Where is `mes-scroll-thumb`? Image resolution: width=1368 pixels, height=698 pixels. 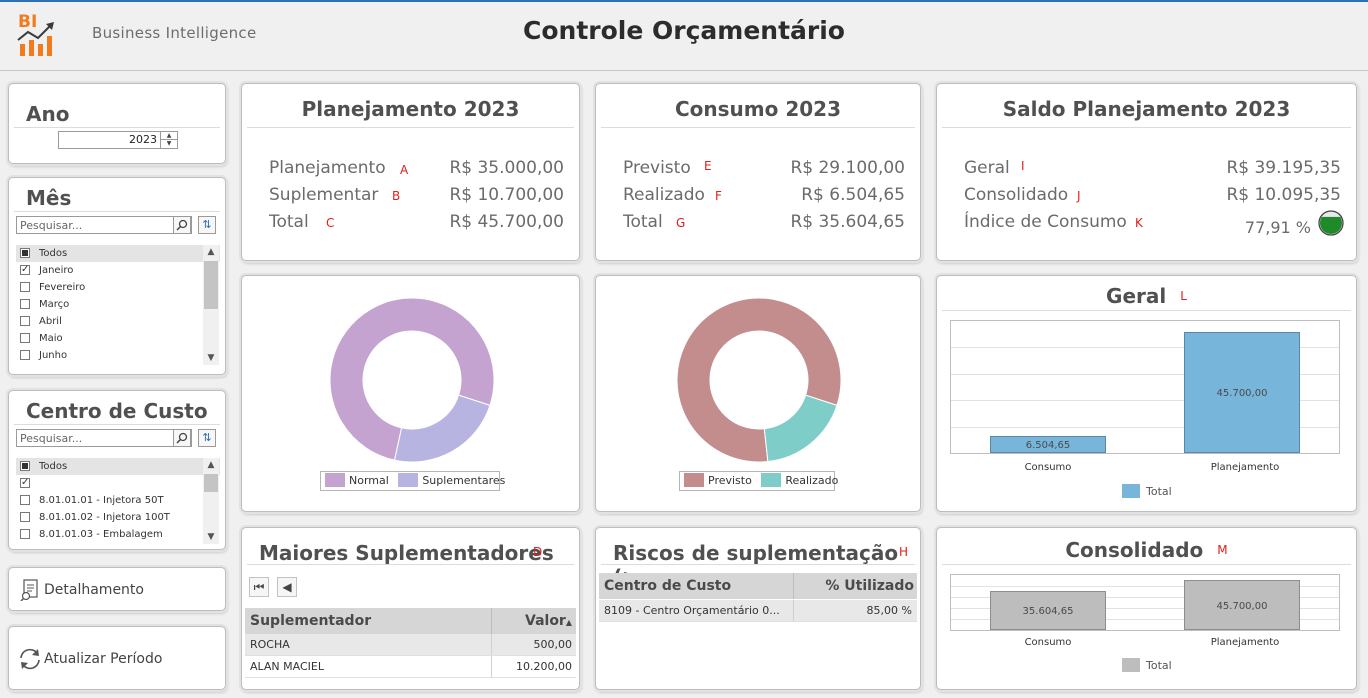
mes-scroll-thumb is located at coordinates (211, 285).